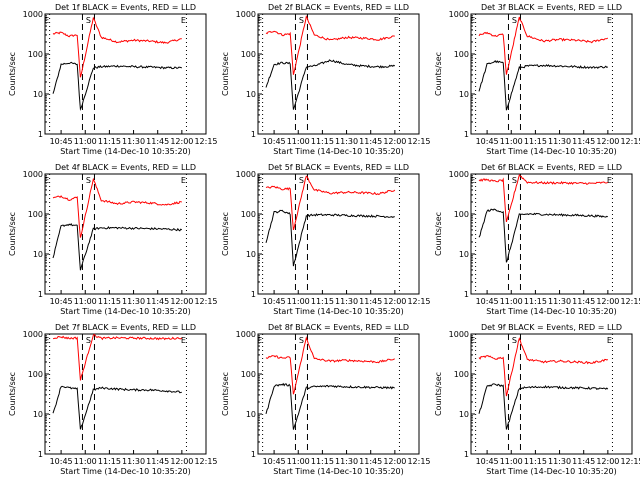 This screenshot has height=485, width=640. I want to click on chart-title: Det 2f BLACK = Events, RED = LLD, so click(338, 7).